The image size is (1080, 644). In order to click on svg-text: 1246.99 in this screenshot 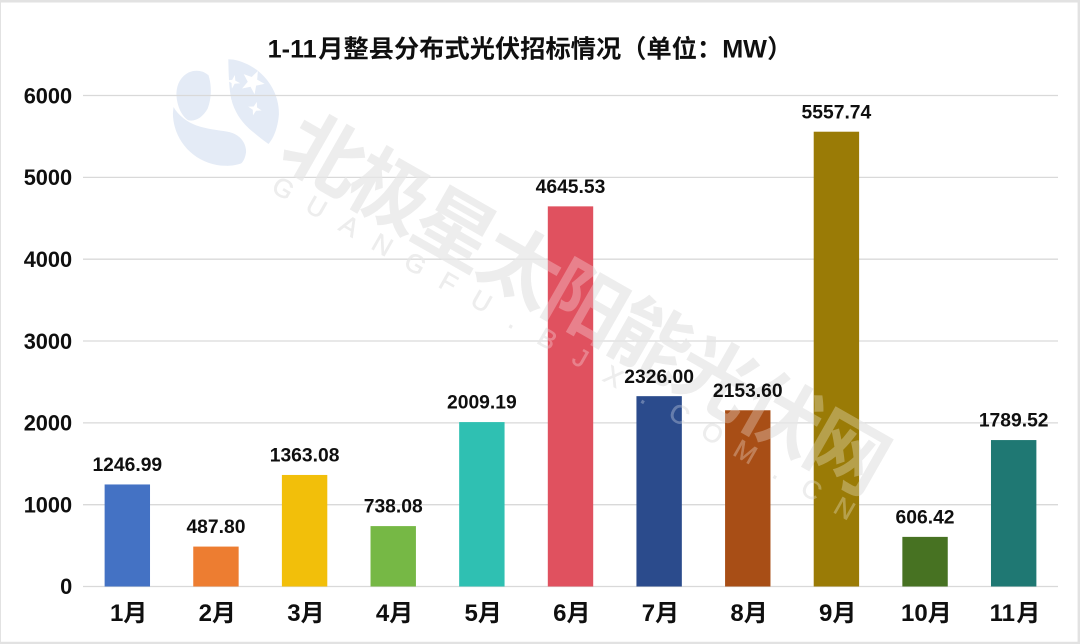, I will do `click(127, 465)`.